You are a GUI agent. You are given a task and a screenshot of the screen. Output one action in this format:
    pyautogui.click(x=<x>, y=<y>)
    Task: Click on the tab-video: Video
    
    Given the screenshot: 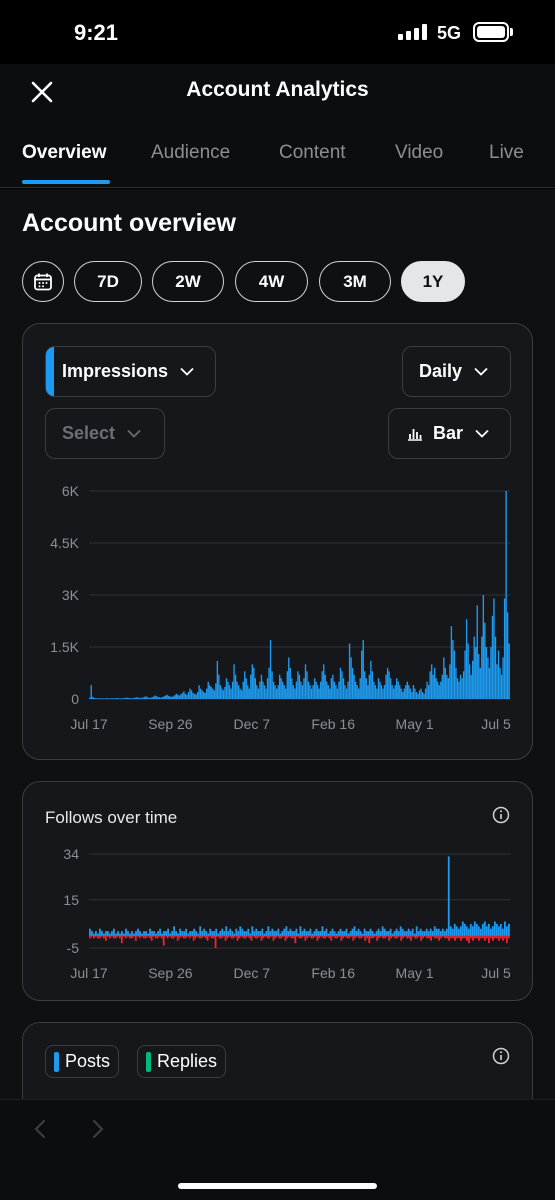 What is the action you would take?
    pyautogui.click(x=419, y=152)
    